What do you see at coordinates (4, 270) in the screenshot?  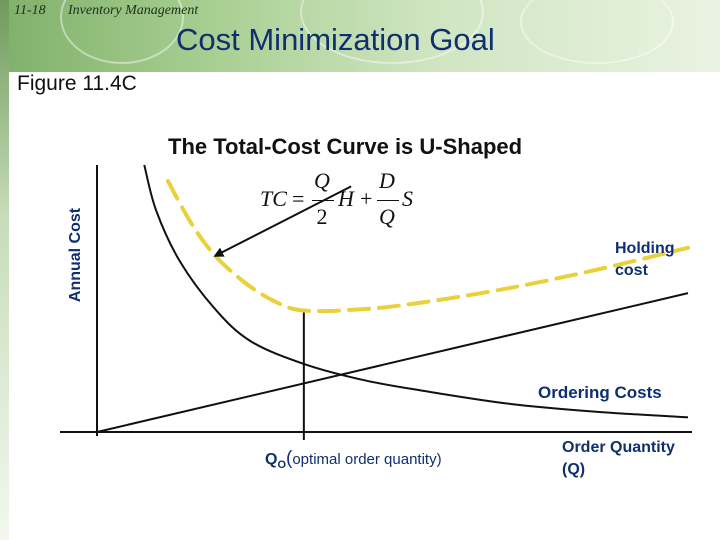 I see `side-strip` at bounding box center [4, 270].